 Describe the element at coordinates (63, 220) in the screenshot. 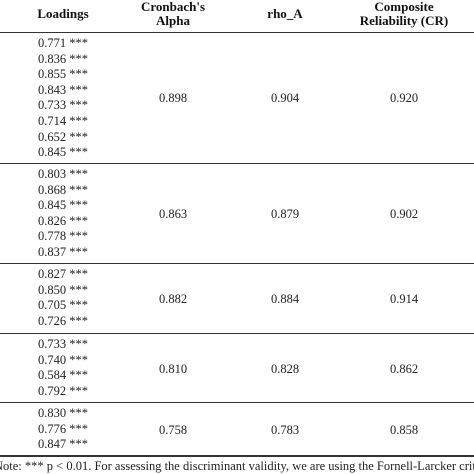

I see `loading-value: 0.826 ***` at that location.